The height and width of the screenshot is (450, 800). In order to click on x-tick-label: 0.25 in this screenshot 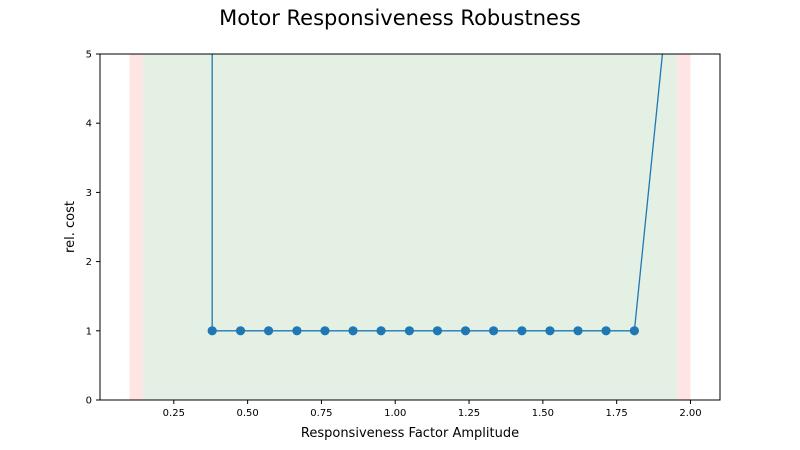, I will do `click(174, 413)`.